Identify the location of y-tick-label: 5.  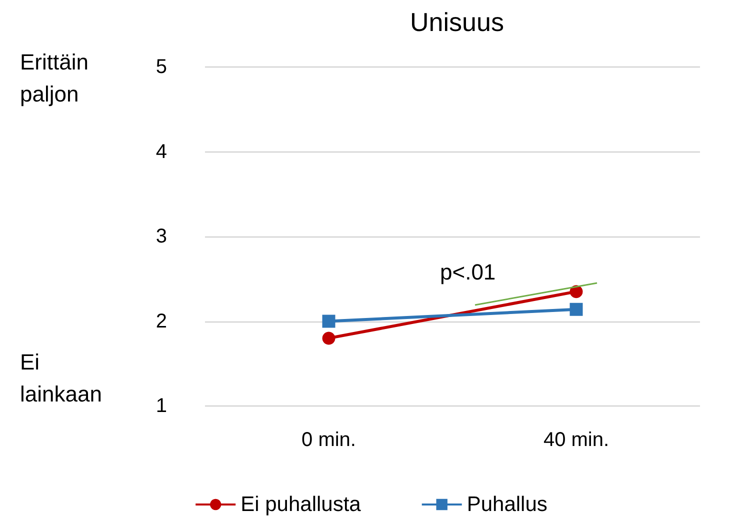
(161, 67).